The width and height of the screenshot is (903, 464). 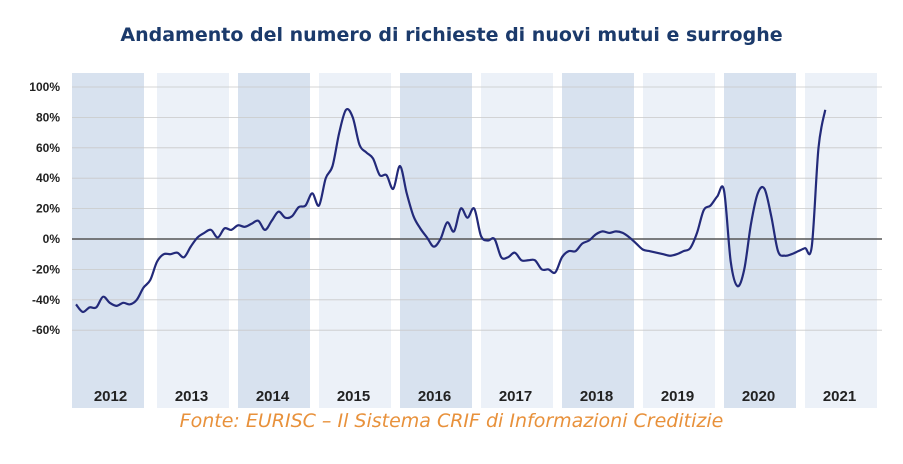 What do you see at coordinates (48, 178) in the screenshot?
I see `y-tick-label: 40%` at bounding box center [48, 178].